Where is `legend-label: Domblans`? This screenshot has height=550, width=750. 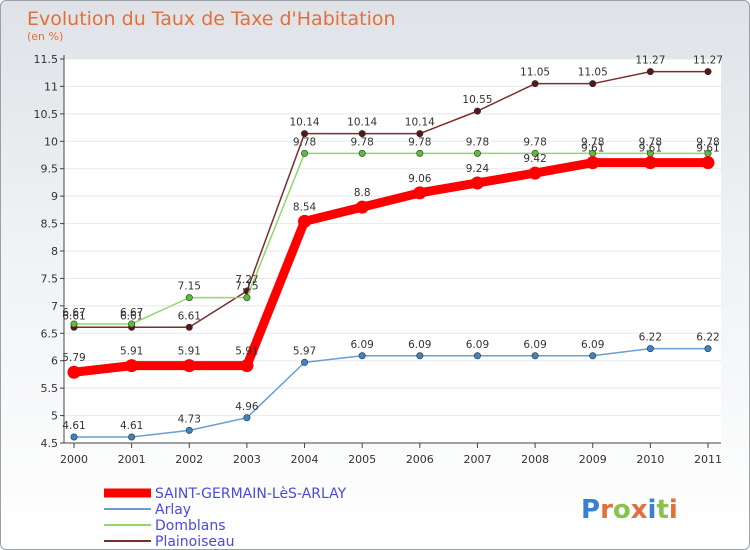 legend-label: Domblans is located at coordinates (190, 526).